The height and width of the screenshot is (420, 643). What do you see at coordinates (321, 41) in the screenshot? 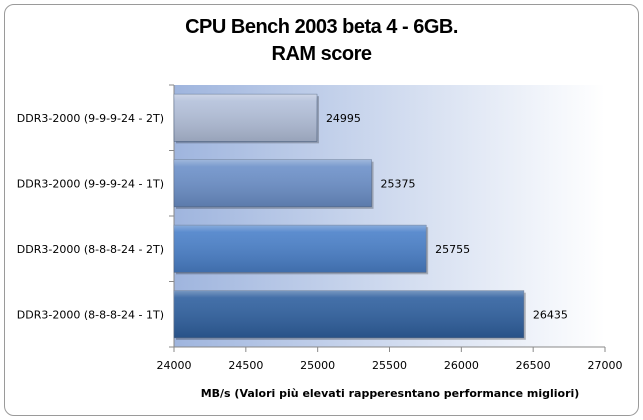
I see `chart-title: CPU Bench 2003 beta 4 - 6GB. RAM score` at bounding box center [321, 41].